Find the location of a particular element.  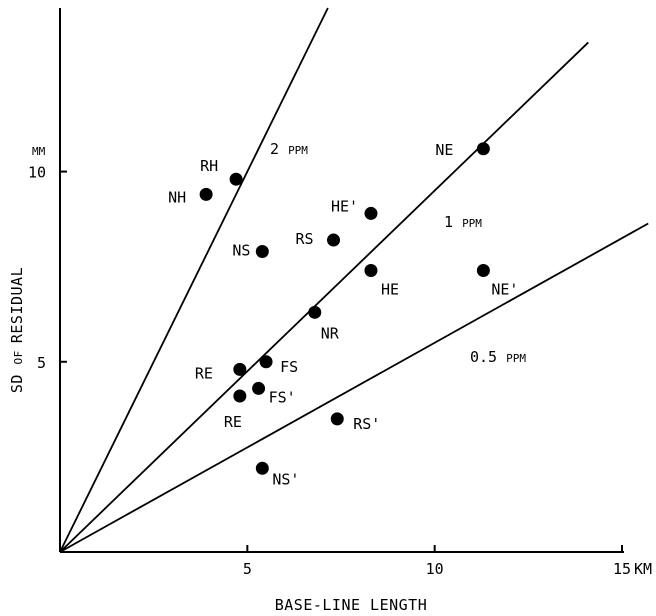

point-label: NE' is located at coordinates (504, 289).